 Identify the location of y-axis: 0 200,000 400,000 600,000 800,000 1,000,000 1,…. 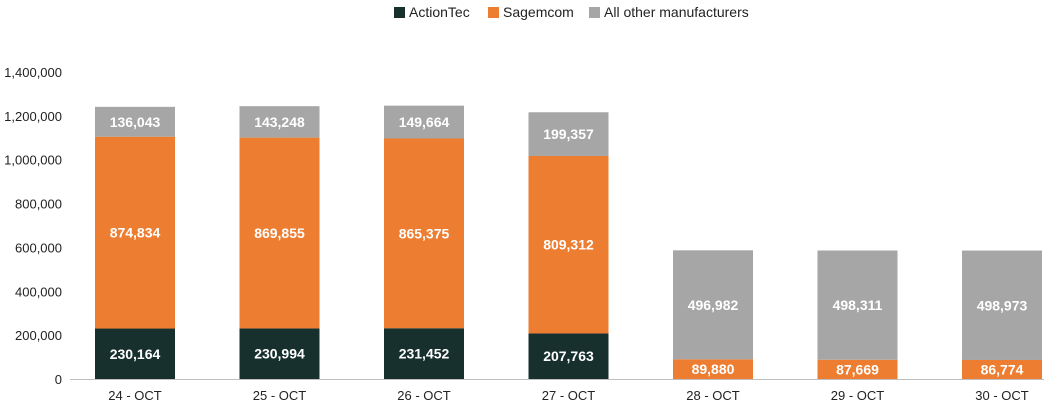
(33, 226).